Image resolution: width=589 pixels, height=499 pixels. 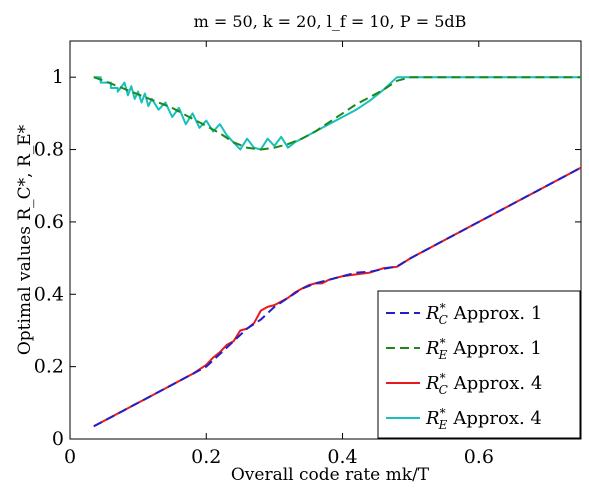 What do you see at coordinates (70, 457) in the screenshot?
I see `x-tick-label: 0` at bounding box center [70, 457].